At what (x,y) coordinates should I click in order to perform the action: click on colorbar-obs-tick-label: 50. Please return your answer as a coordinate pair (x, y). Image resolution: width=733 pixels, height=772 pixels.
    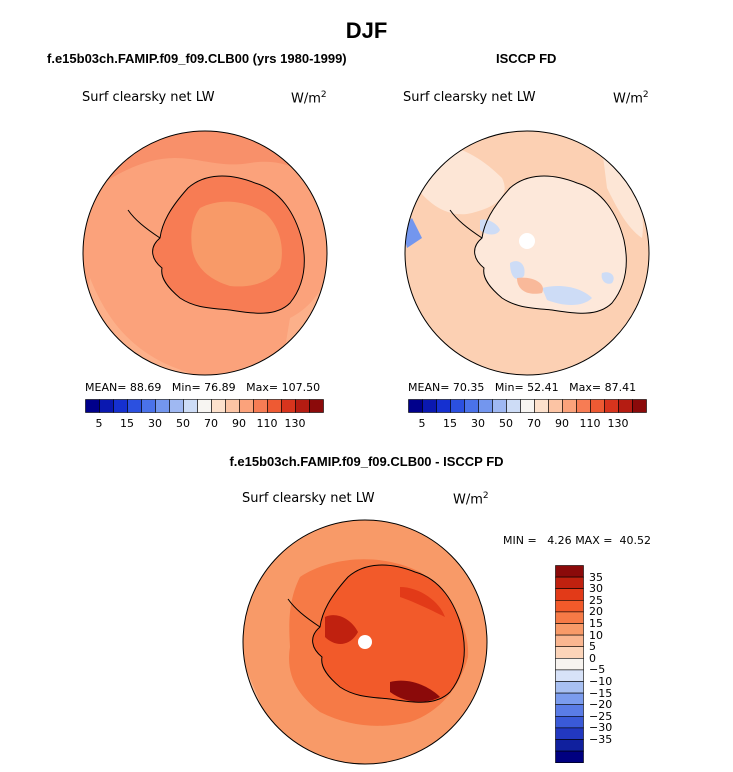
    Looking at the image, I should click on (506, 423).